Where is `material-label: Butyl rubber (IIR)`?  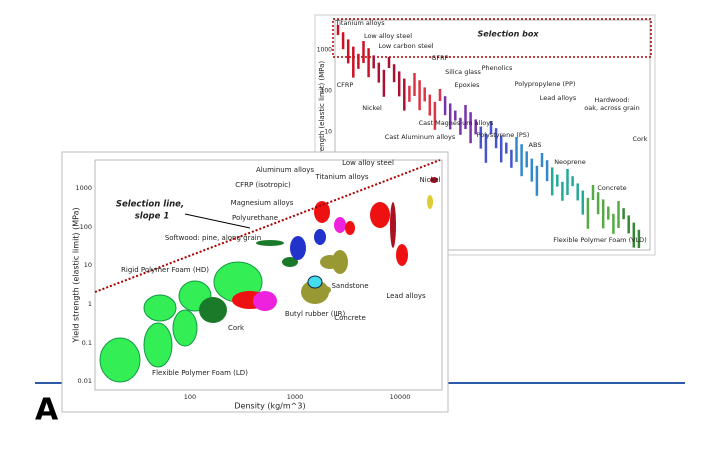
material-label: Butyl rubber (IIR) is located at coordinates (315, 314).